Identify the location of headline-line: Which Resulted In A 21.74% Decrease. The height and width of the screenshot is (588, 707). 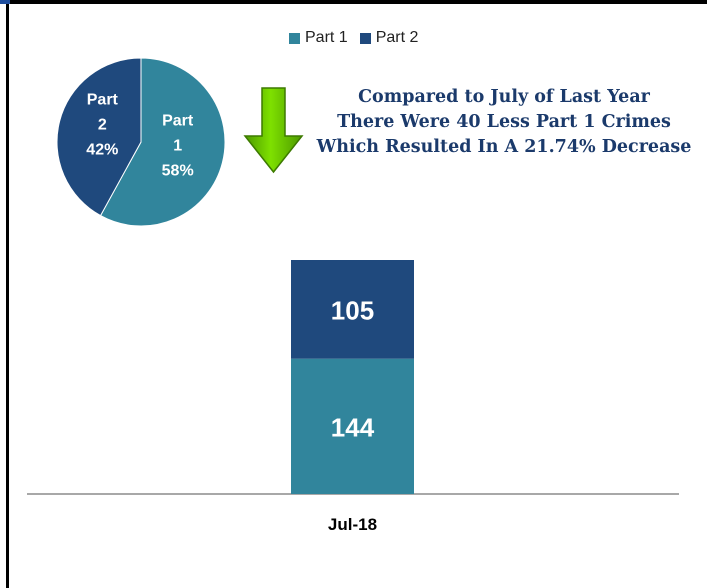
(504, 147).